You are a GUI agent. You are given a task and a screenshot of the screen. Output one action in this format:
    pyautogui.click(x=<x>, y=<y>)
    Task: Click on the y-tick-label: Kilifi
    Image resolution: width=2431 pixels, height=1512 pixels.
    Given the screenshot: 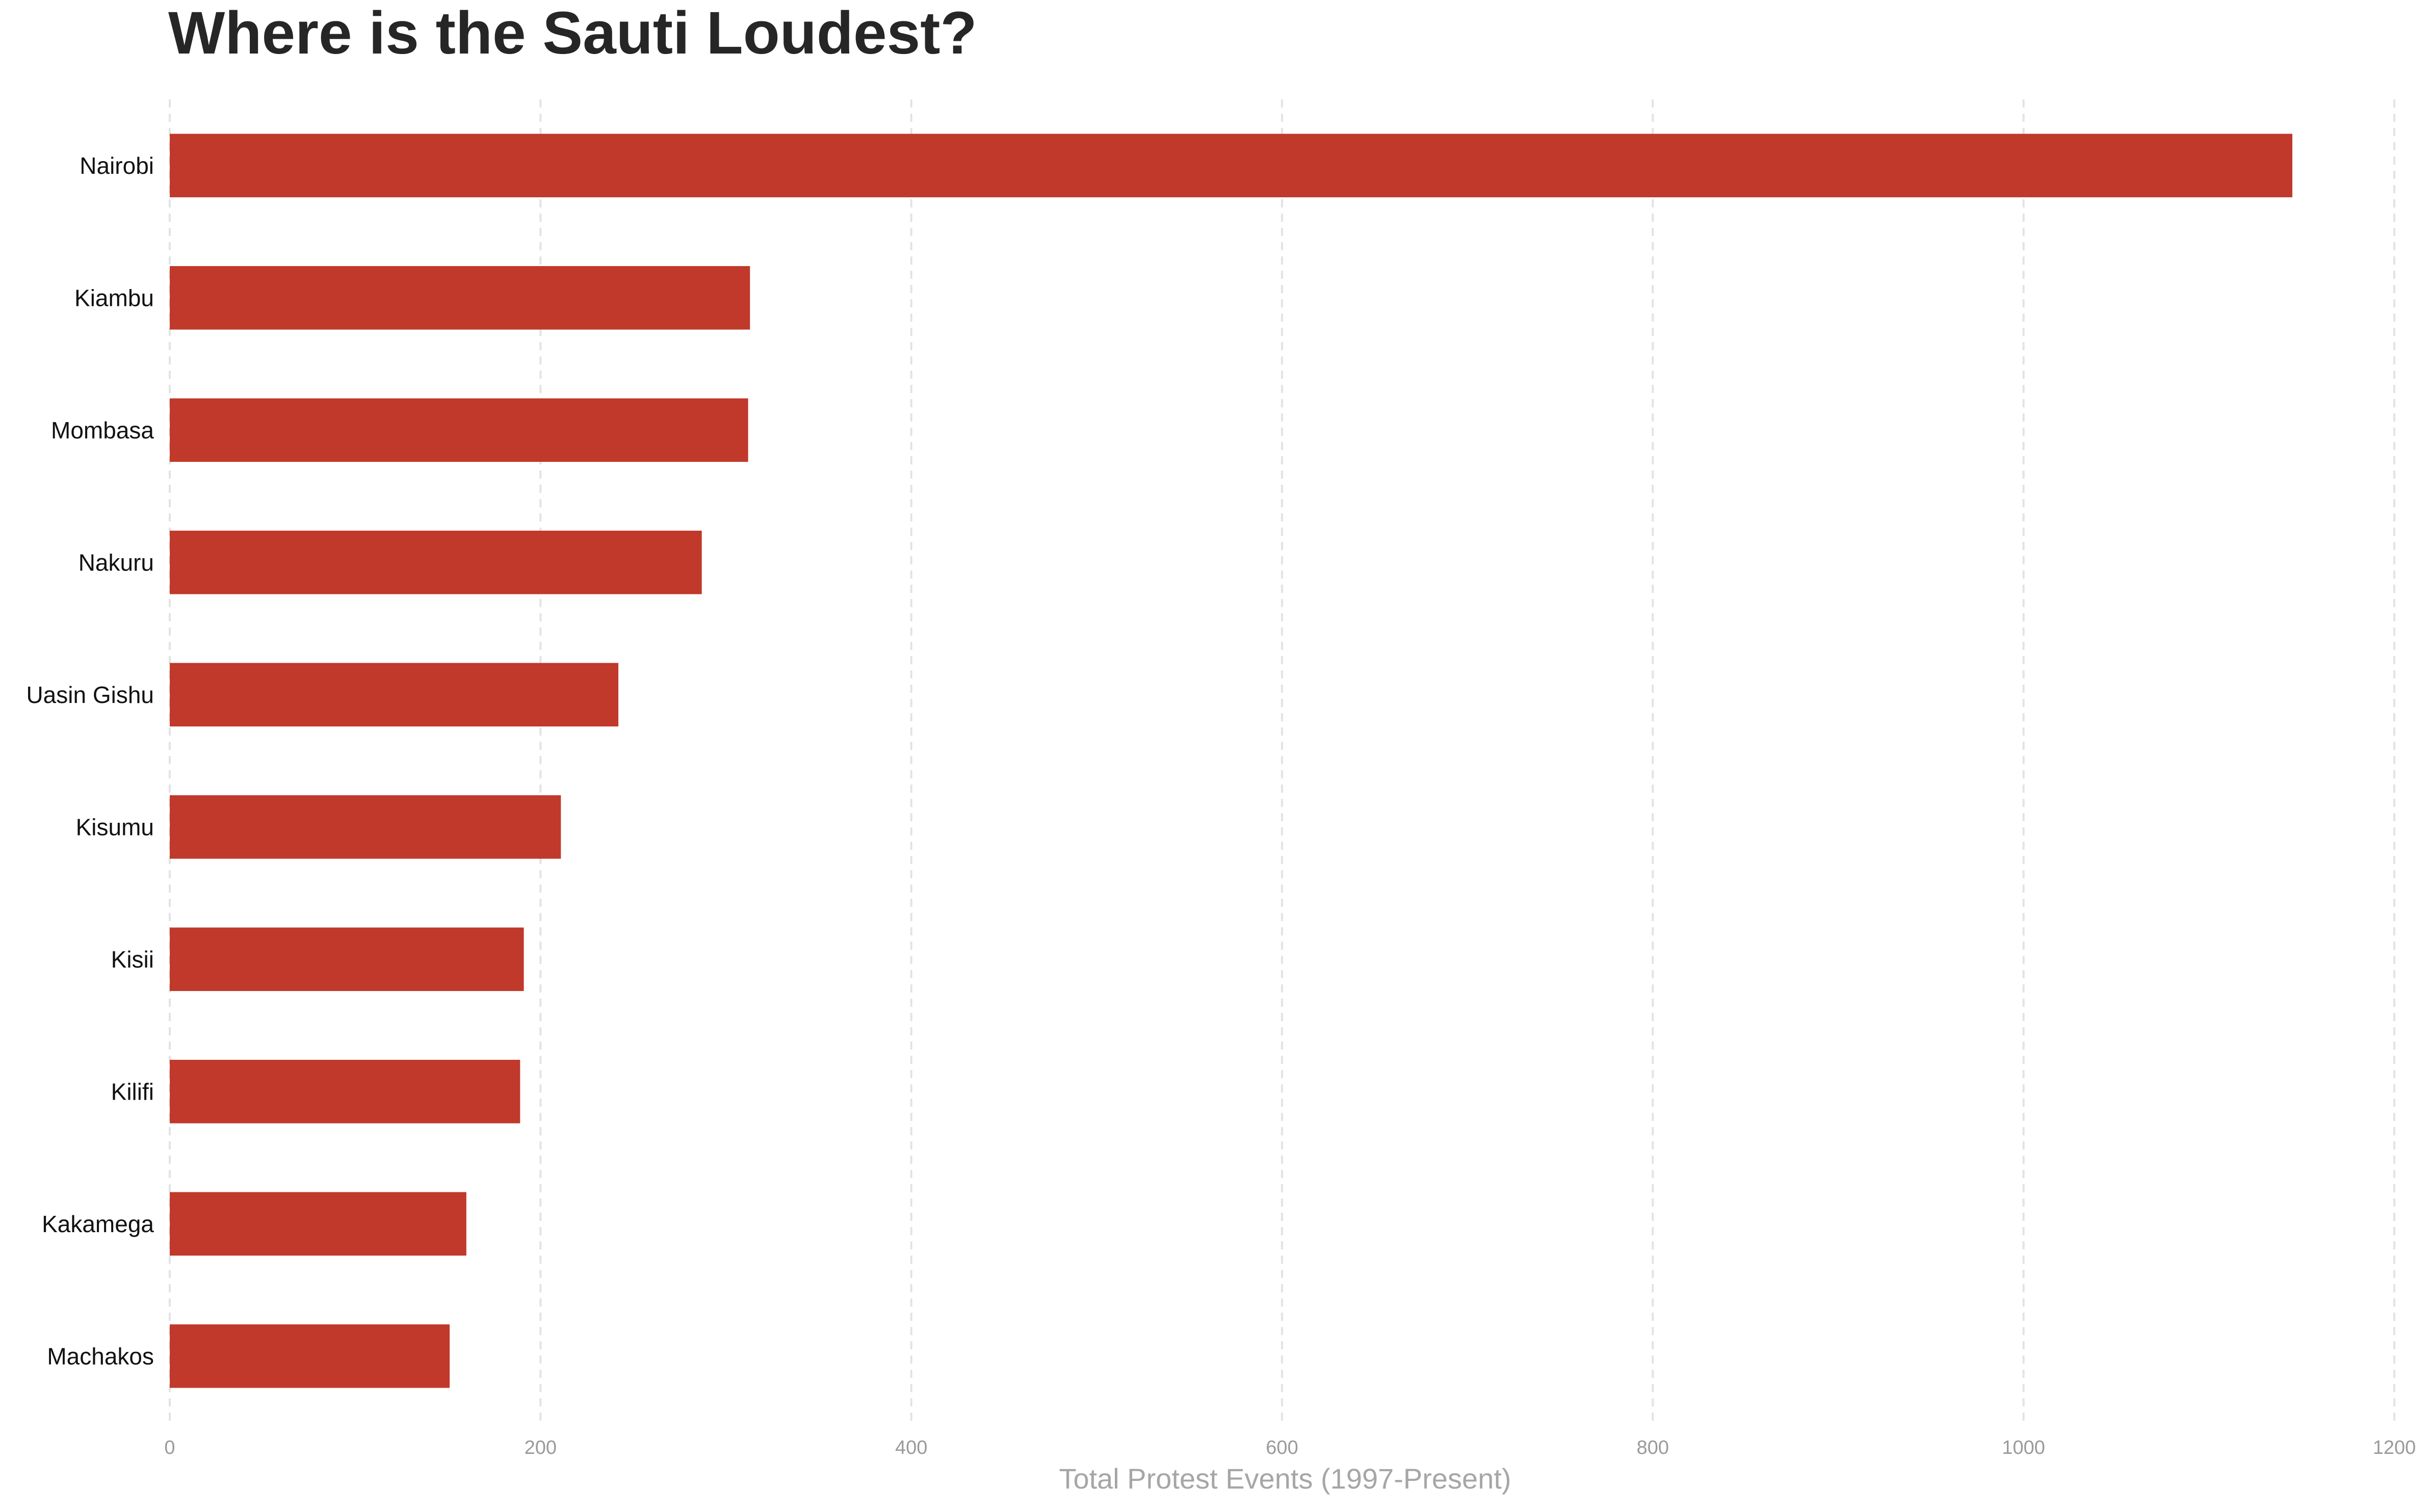 What is the action you would take?
    pyautogui.click(x=133, y=1091)
    